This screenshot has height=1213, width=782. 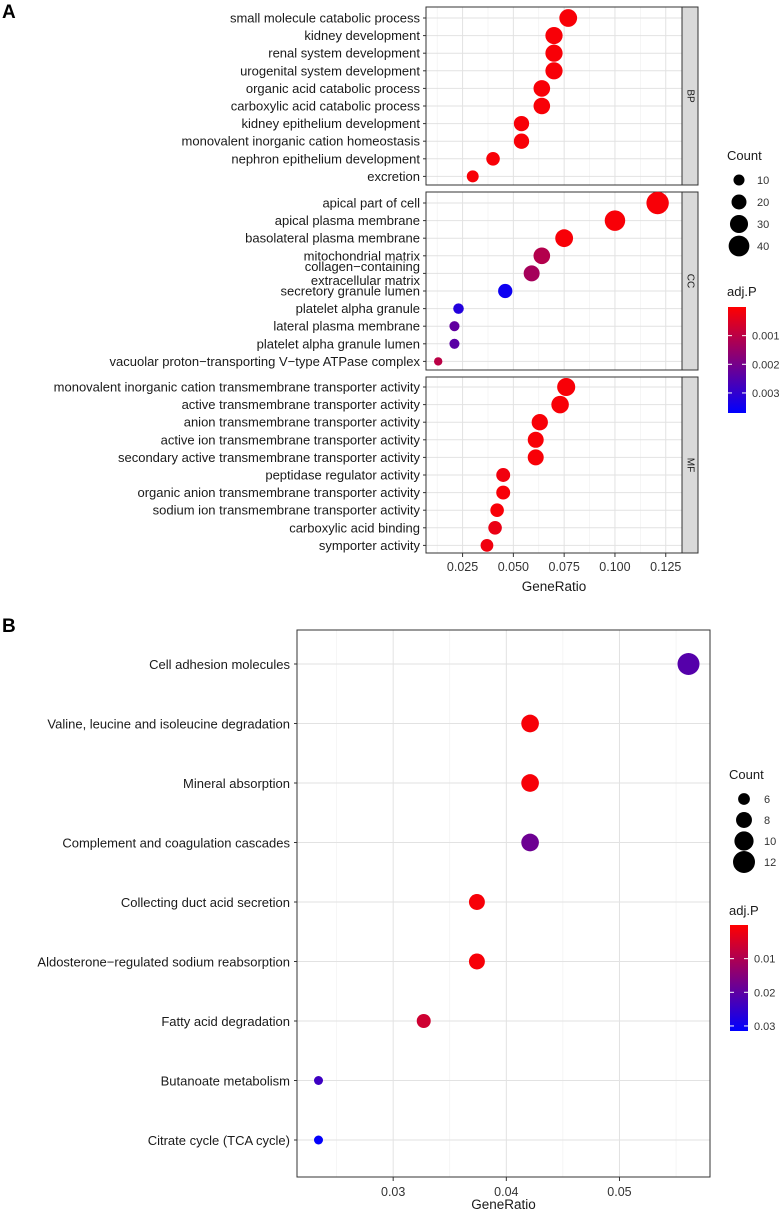 I want to click on legend-count-title: Count, so click(x=744, y=155).